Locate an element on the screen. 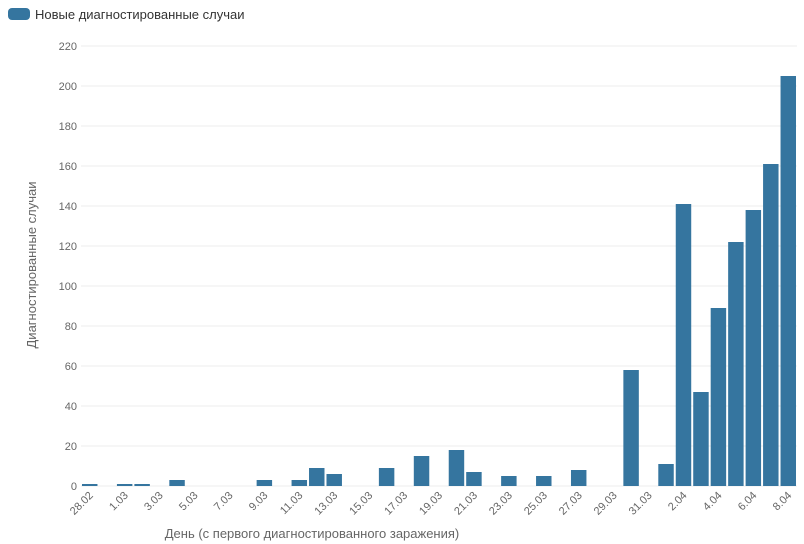 This screenshot has width=804, height=544. y-tick-label: 160 is located at coordinates (68, 167).